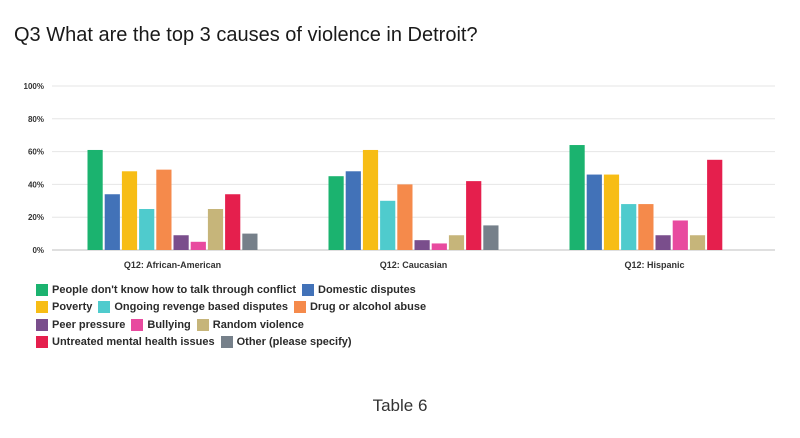 The height and width of the screenshot is (438, 800). Describe the element at coordinates (367, 289) in the screenshot. I see `legend-label: Domestic disputes` at that location.